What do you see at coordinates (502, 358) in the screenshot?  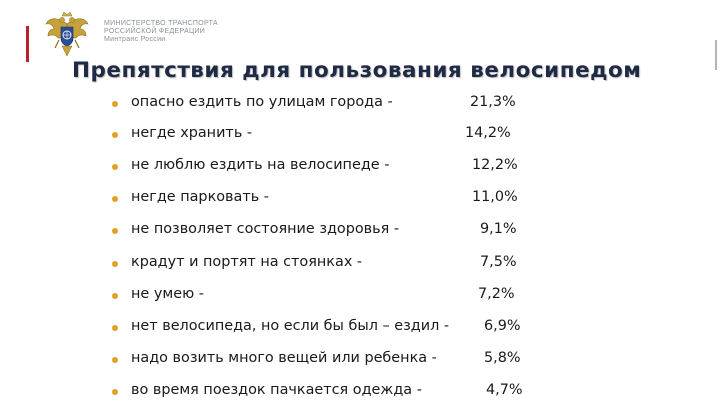 I see `item-value: 5,8%` at bounding box center [502, 358].